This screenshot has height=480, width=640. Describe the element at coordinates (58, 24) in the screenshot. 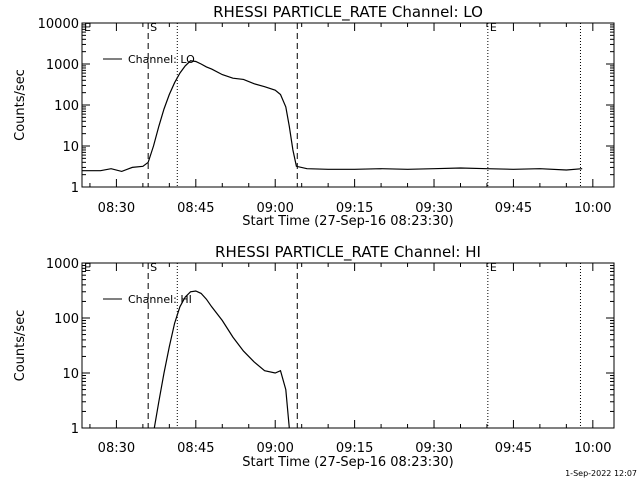

I see `y-tick-label: 10000` at that location.